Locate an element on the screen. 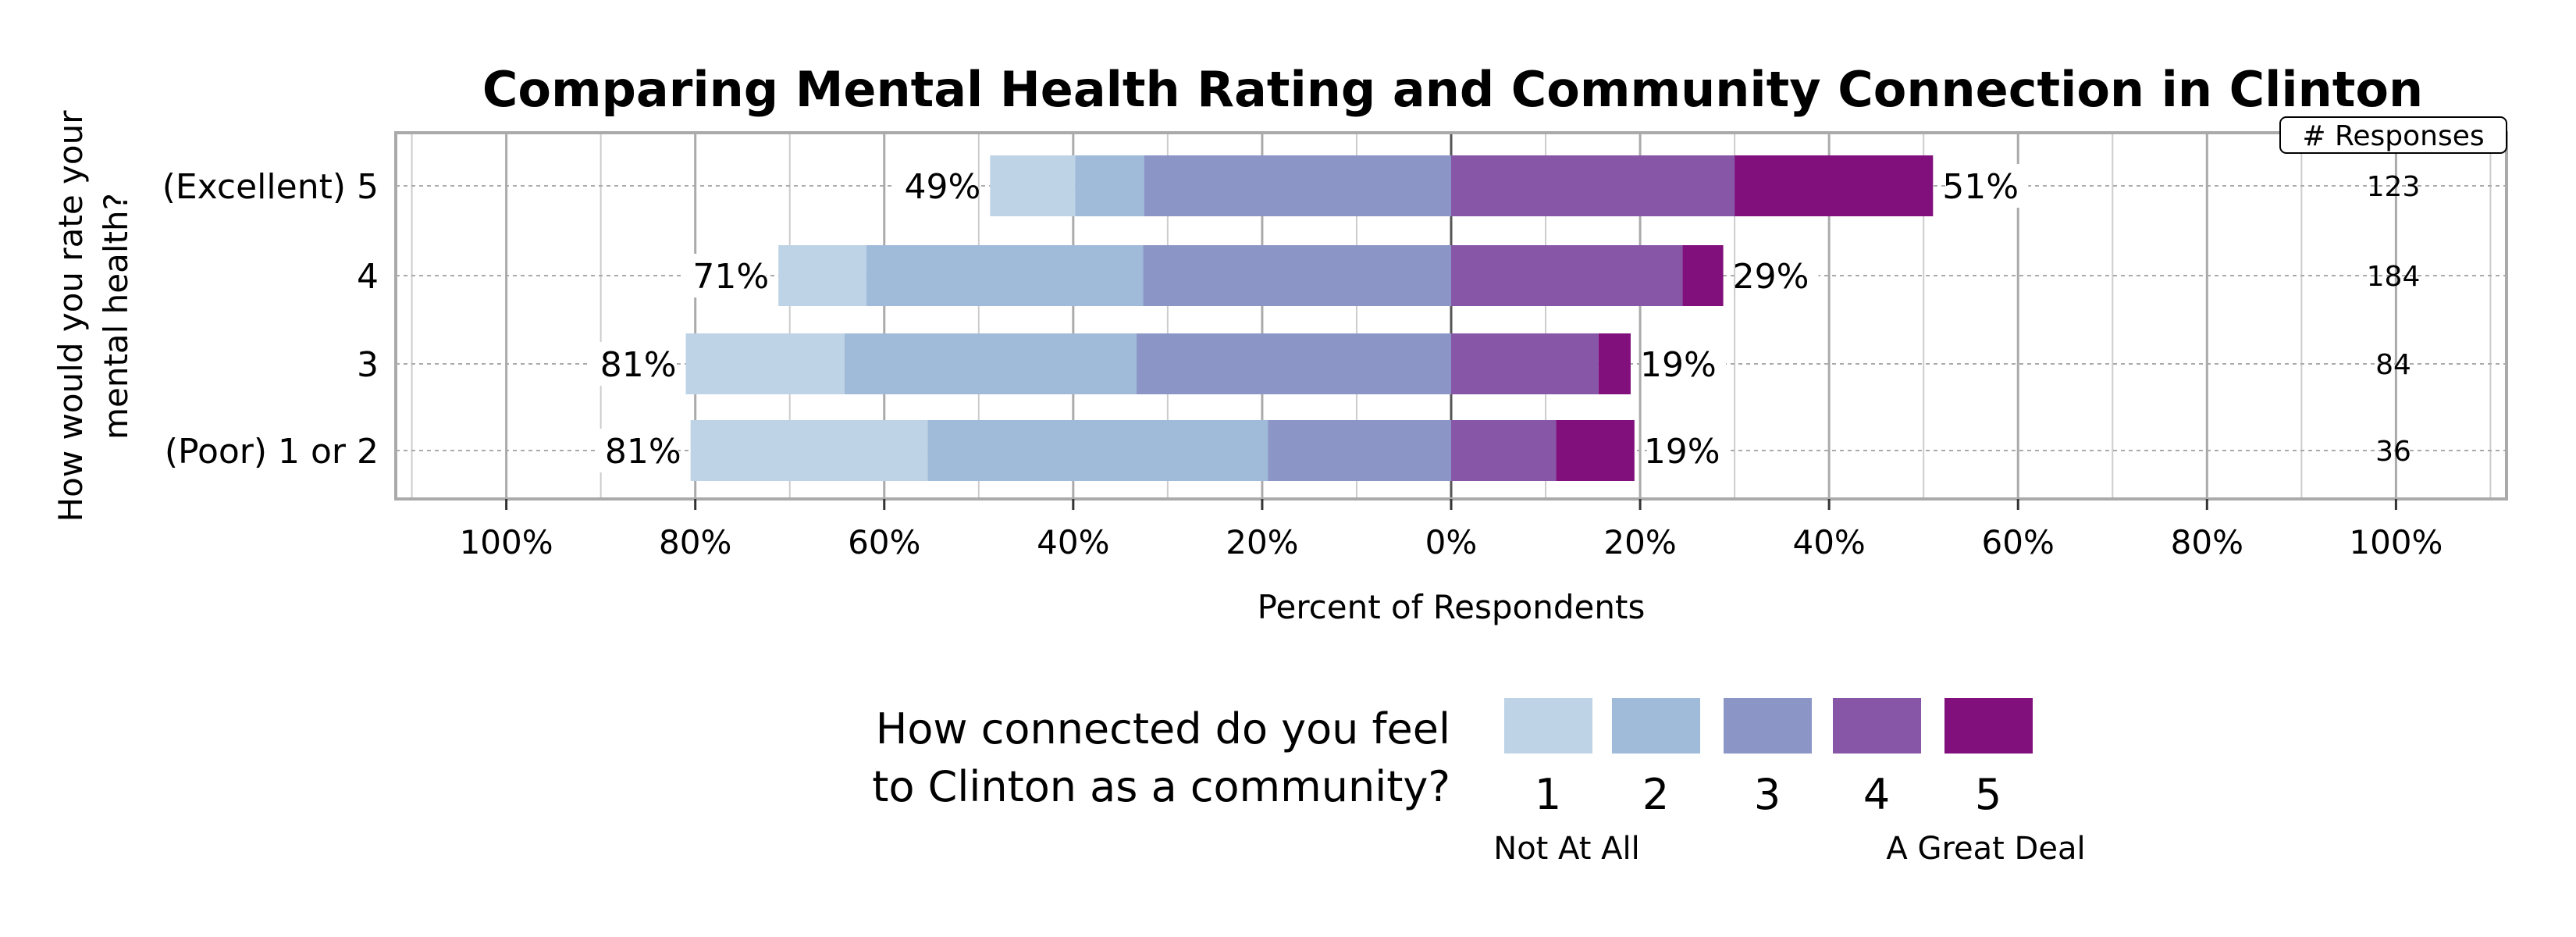 The image size is (2576, 937). legend-low-anchor: Not At All is located at coordinates (1566, 849).